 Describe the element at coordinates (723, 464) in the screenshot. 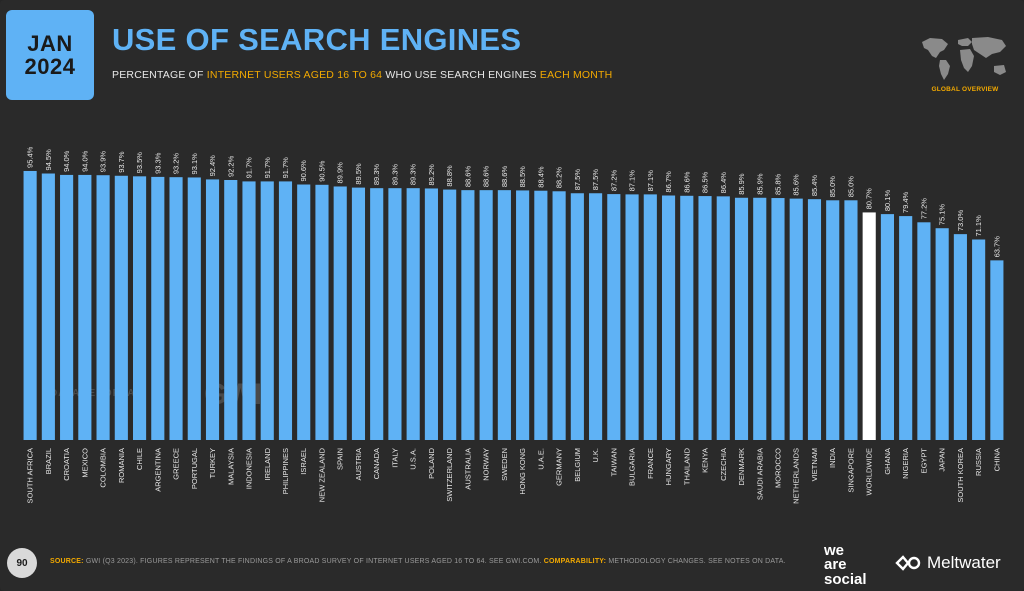

I see `category-label: CZECHIA` at that location.